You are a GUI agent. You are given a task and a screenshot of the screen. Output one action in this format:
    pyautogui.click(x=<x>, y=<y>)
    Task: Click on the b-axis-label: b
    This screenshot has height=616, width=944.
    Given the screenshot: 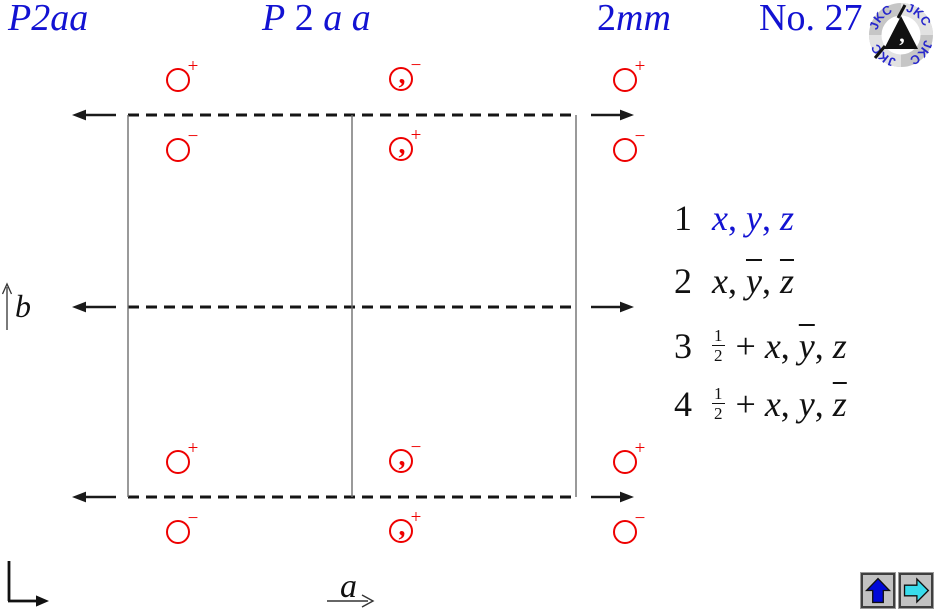 What is the action you would take?
    pyautogui.click(x=23, y=306)
    